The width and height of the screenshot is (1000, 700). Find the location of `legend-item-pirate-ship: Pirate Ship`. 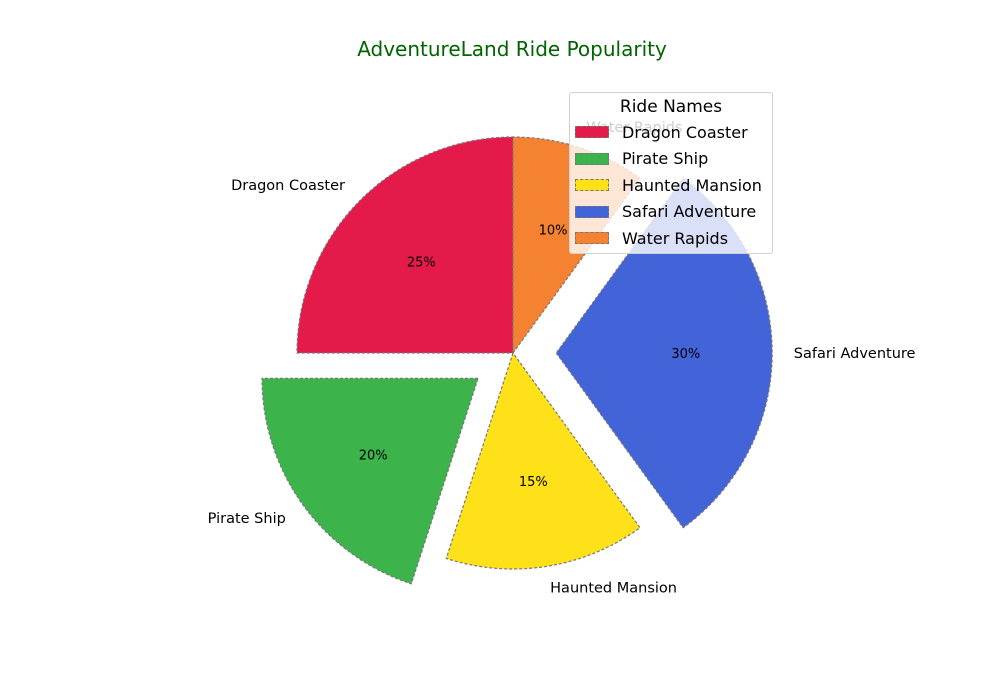

legend-item-pirate-ship: Pirate Ship is located at coordinates (671, 159).